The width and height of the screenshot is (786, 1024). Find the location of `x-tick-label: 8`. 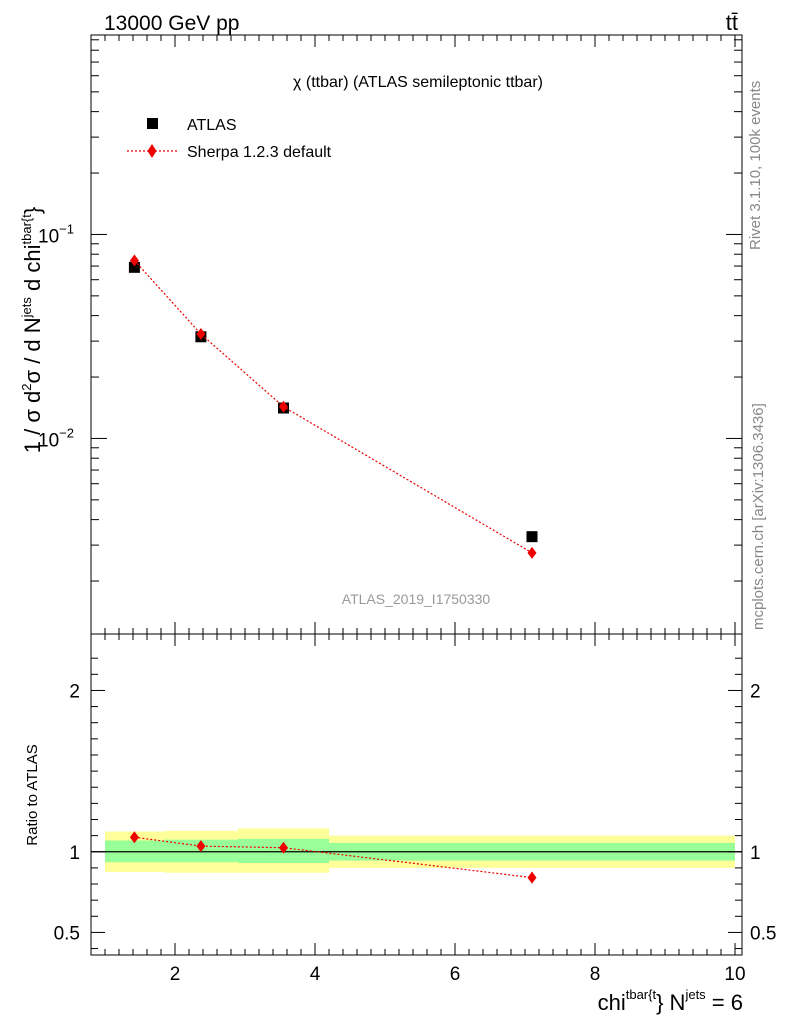

x-tick-label: 8 is located at coordinates (595, 974).